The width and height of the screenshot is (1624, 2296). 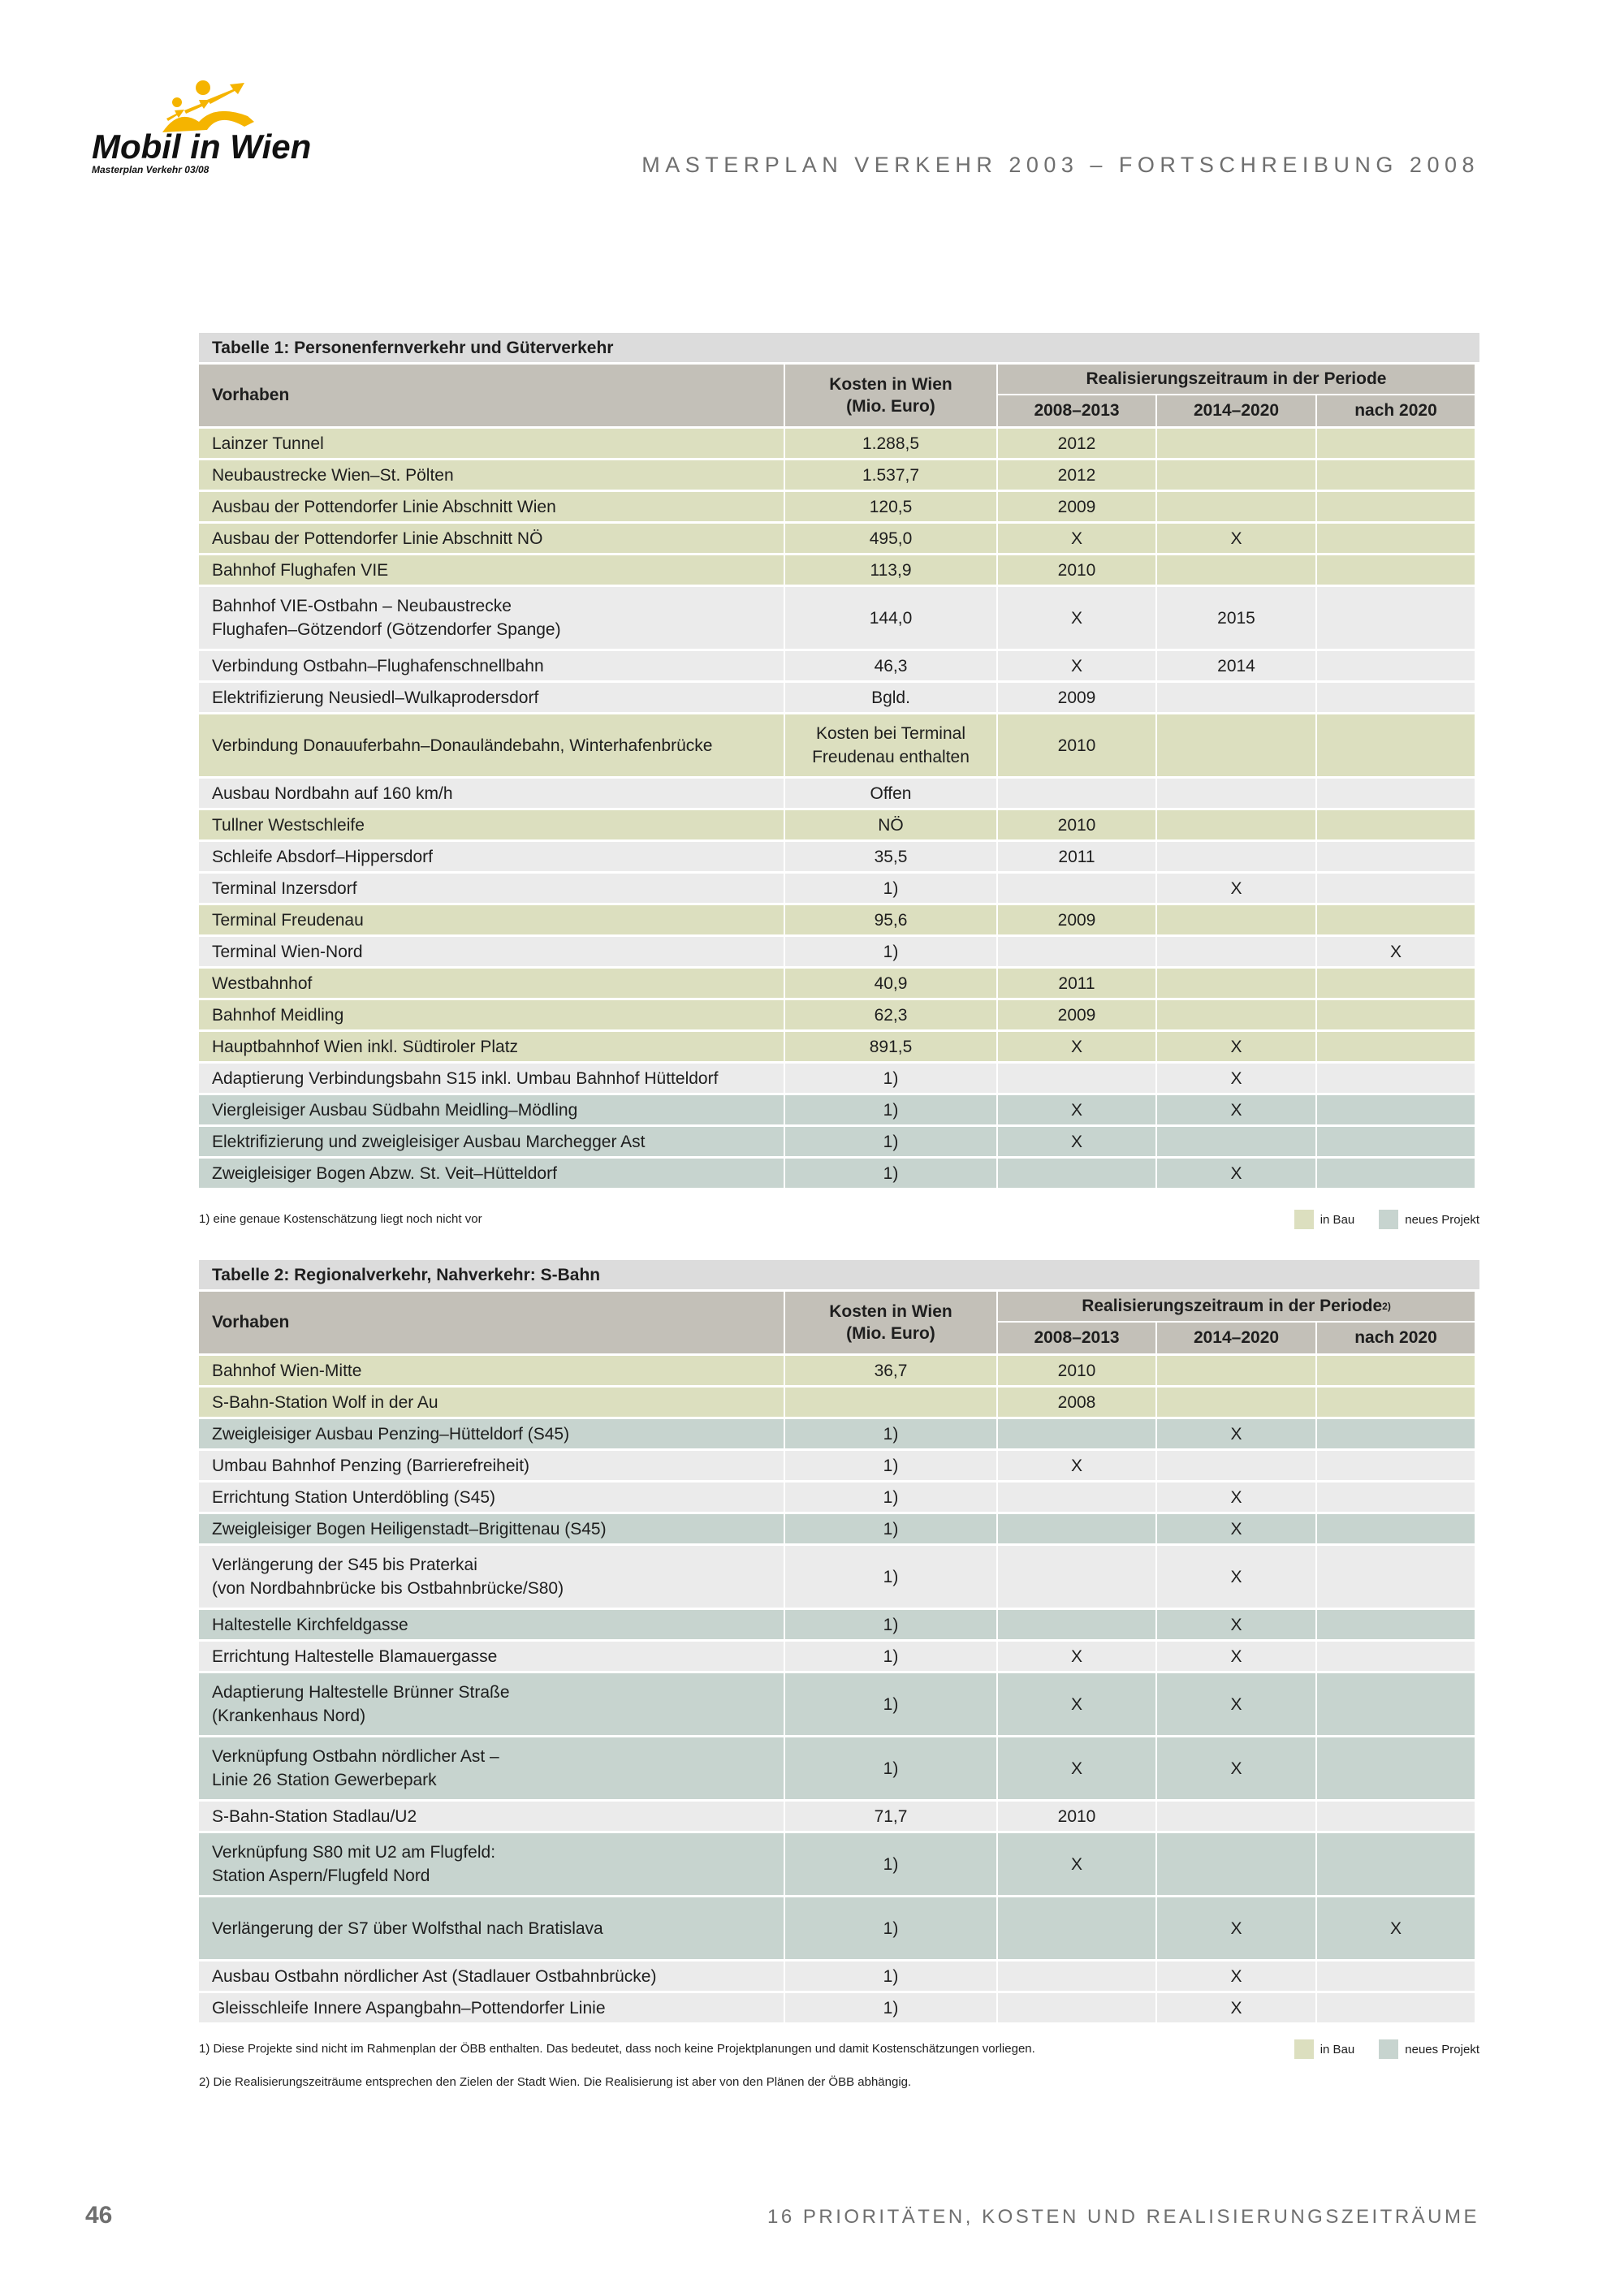 I want to click on cell-vorhaben: Bahnhof Wien-Mitte, so click(x=492, y=1370).